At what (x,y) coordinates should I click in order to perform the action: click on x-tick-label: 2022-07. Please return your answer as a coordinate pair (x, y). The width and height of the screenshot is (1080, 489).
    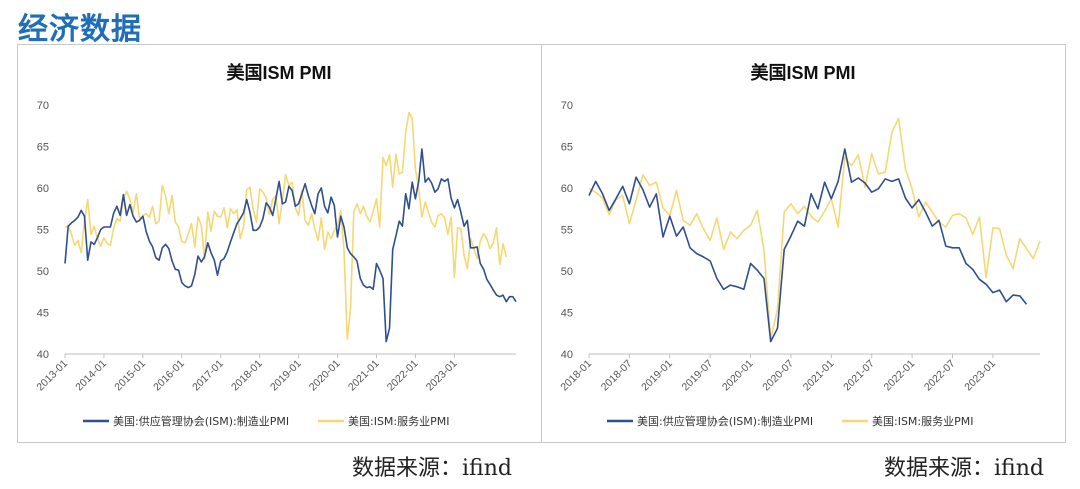
    Looking at the image, I should click on (940, 376).